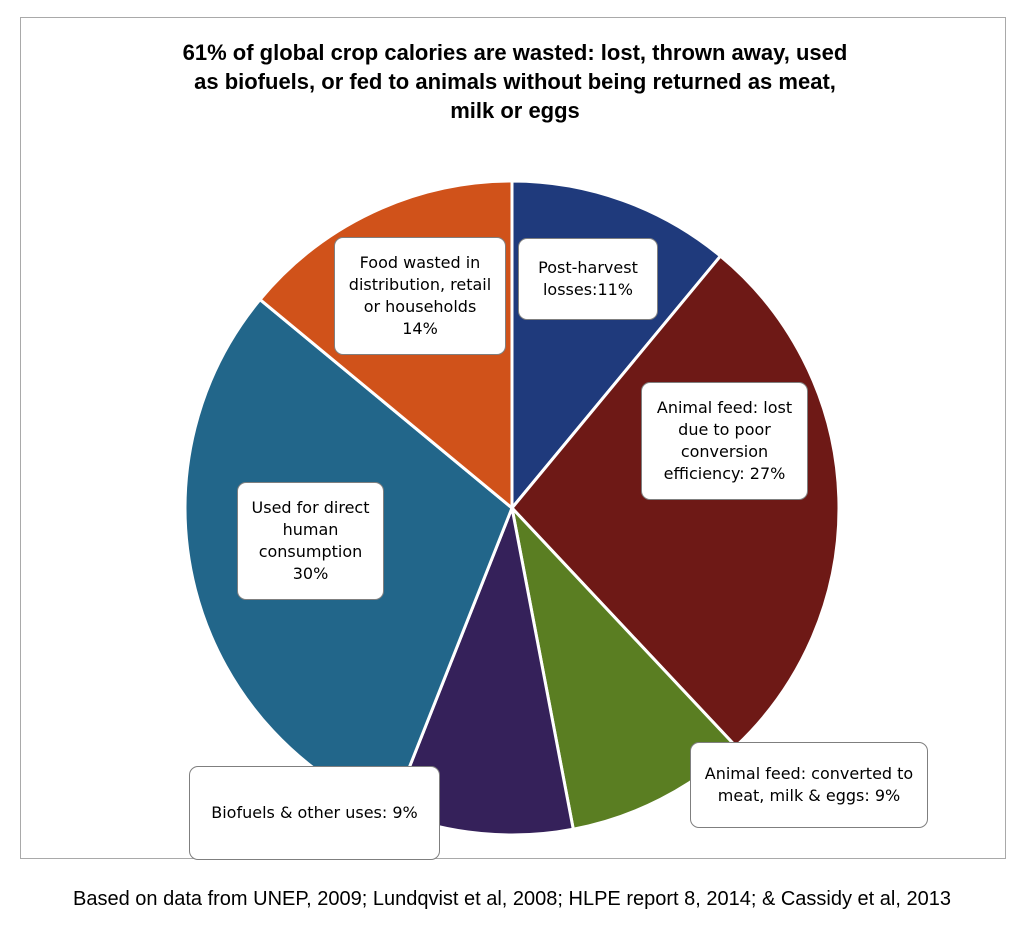  Describe the element at coordinates (314, 813) in the screenshot. I see `slice-label-biofuels: Biofuels & other uses: 9%` at that location.